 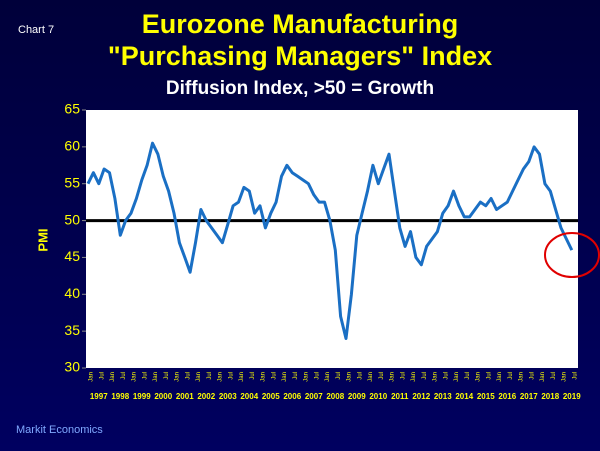 What do you see at coordinates (72, 293) in the screenshot?
I see `y-tick-label: 40` at bounding box center [72, 293].